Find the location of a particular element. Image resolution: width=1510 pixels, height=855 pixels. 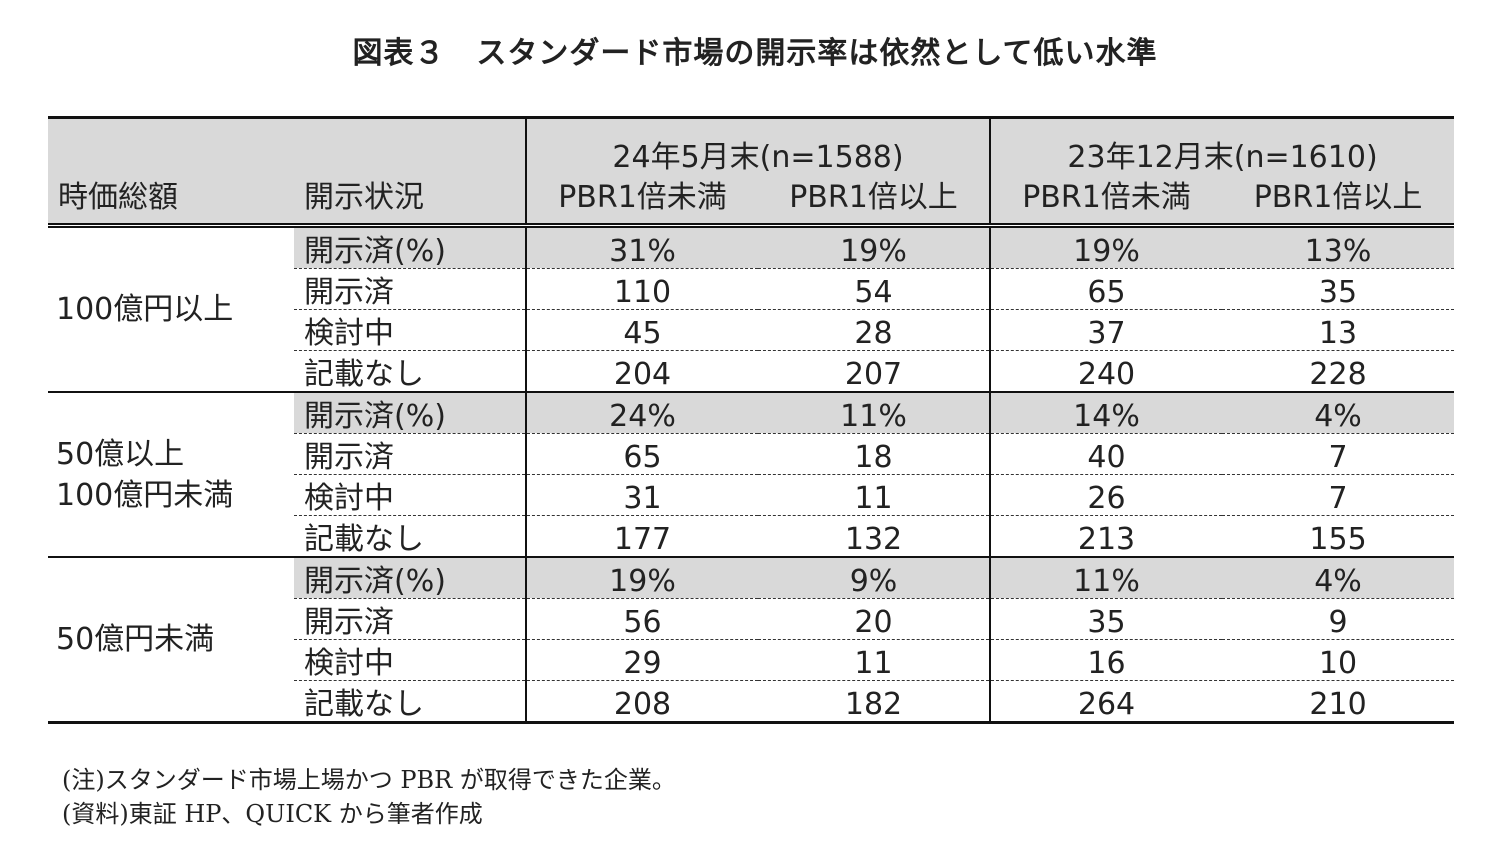

value-cell: 40 is located at coordinates (1106, 454).